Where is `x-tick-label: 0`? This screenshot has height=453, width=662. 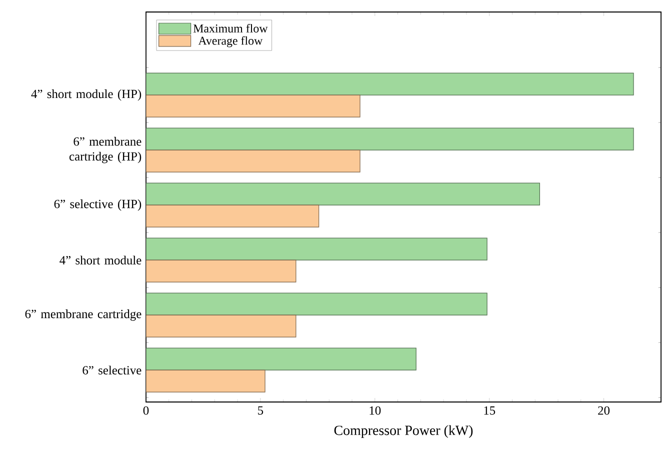
x-tick-label: 0 is located at coordinates (146, 410).